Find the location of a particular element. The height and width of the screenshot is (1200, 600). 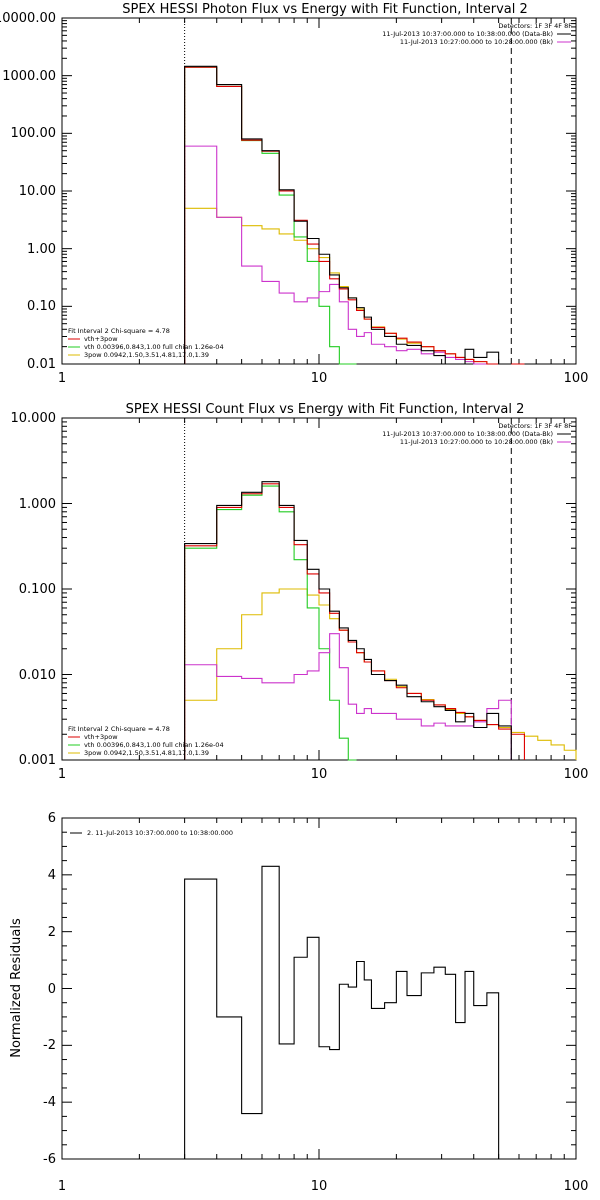

residuals-y-tick-label: 2 is located at coordinates (52, 932).